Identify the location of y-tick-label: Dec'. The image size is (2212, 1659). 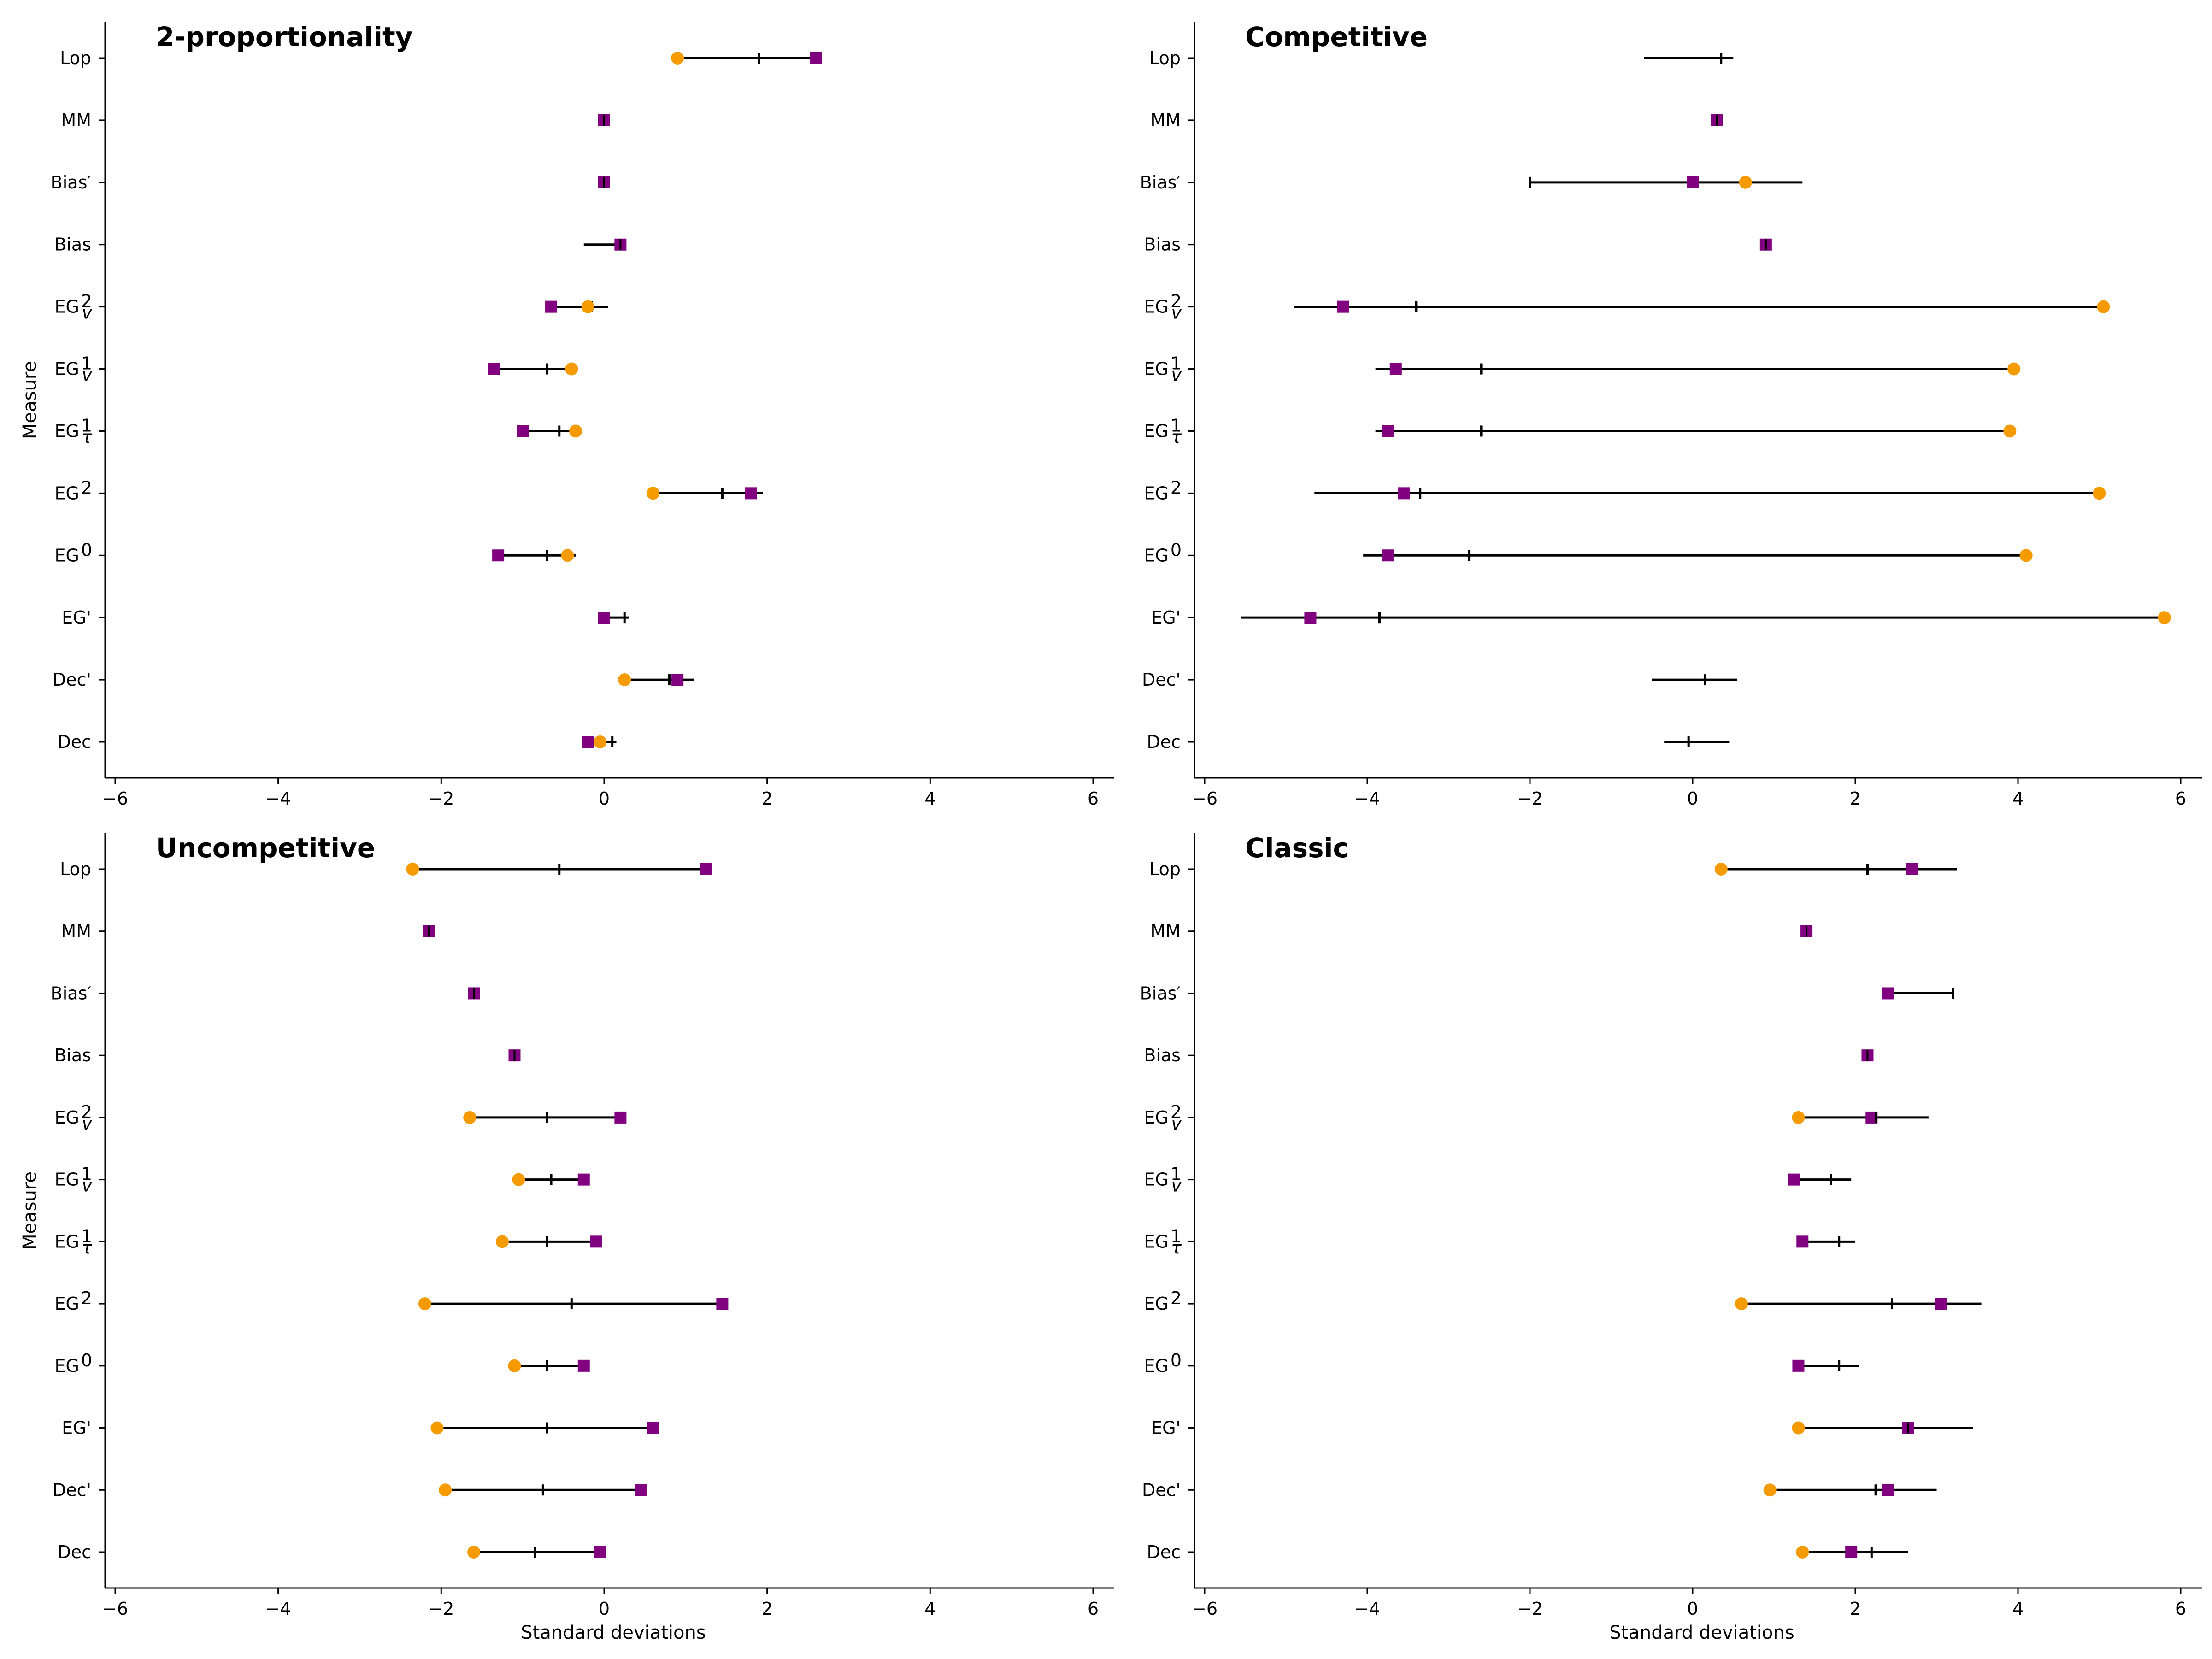
(1161, 1490).